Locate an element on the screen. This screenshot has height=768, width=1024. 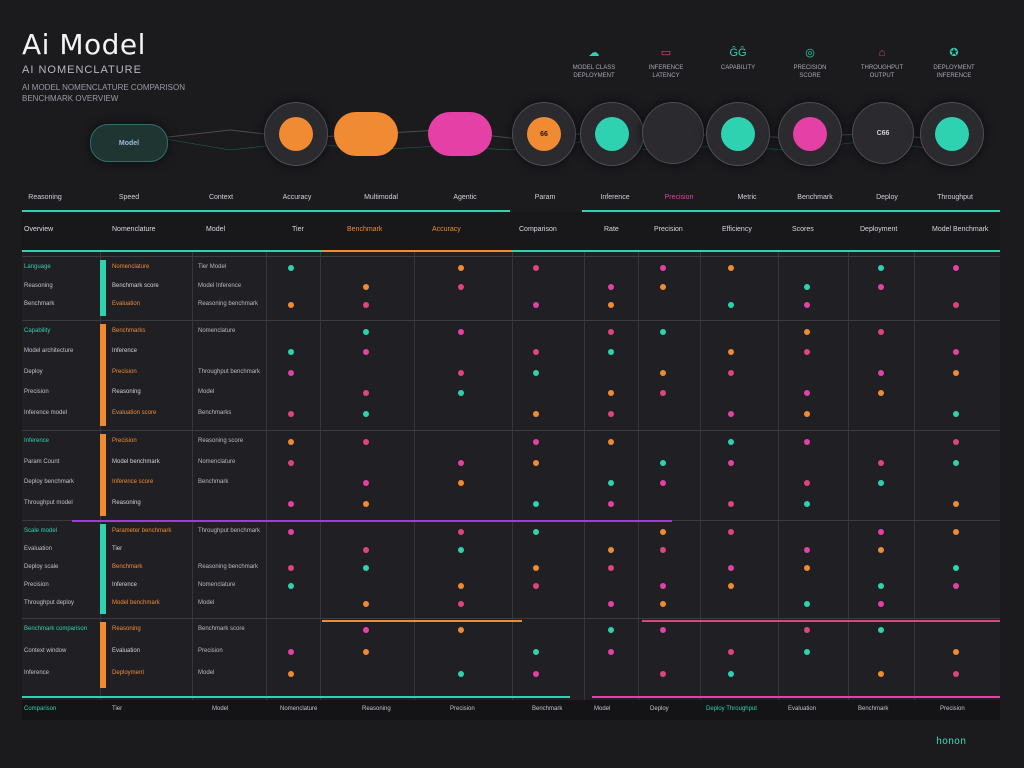
column-header: Precision is located at coordinates (679, 197).